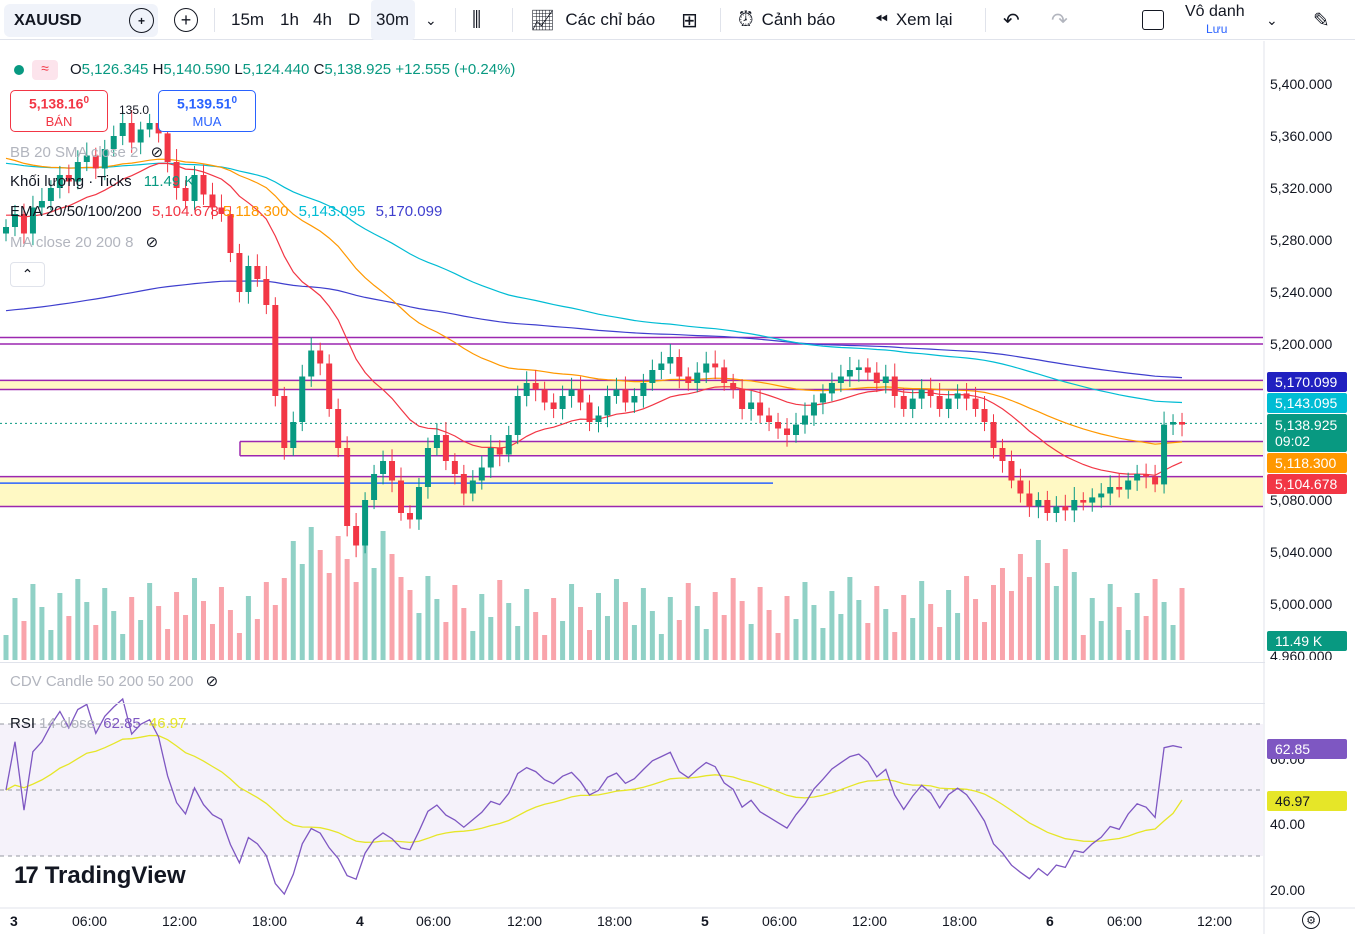  What do you see at coordinates (45, 70) in the screenshot?
I see `delayed-data-icon: ≈` at bounding box center [45, 70].